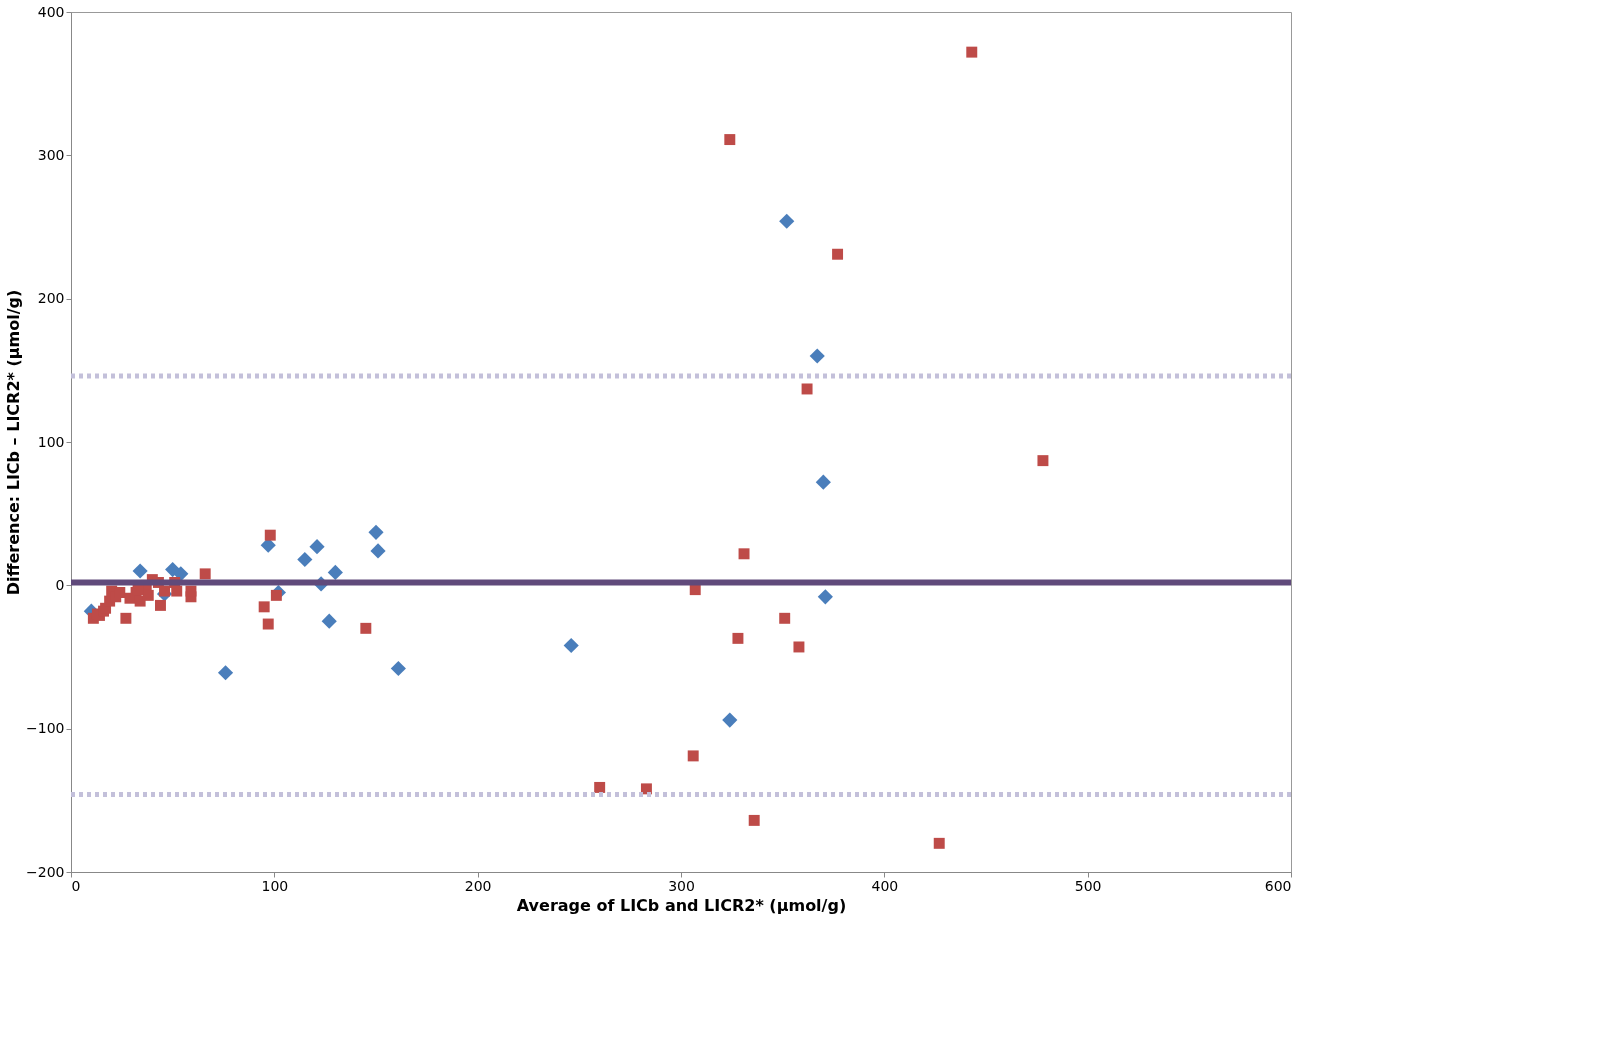 The height and width of the screenshot is (1057, 1604). What do you see at coordinates (1088, 885) in the screenshot?
I see `x-tick-label: 500` at bounding box center [1088, 885].